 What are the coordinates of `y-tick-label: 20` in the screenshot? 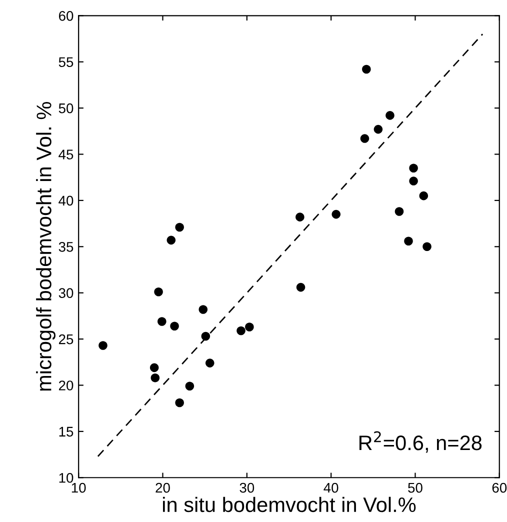 It's located at (66, 385).